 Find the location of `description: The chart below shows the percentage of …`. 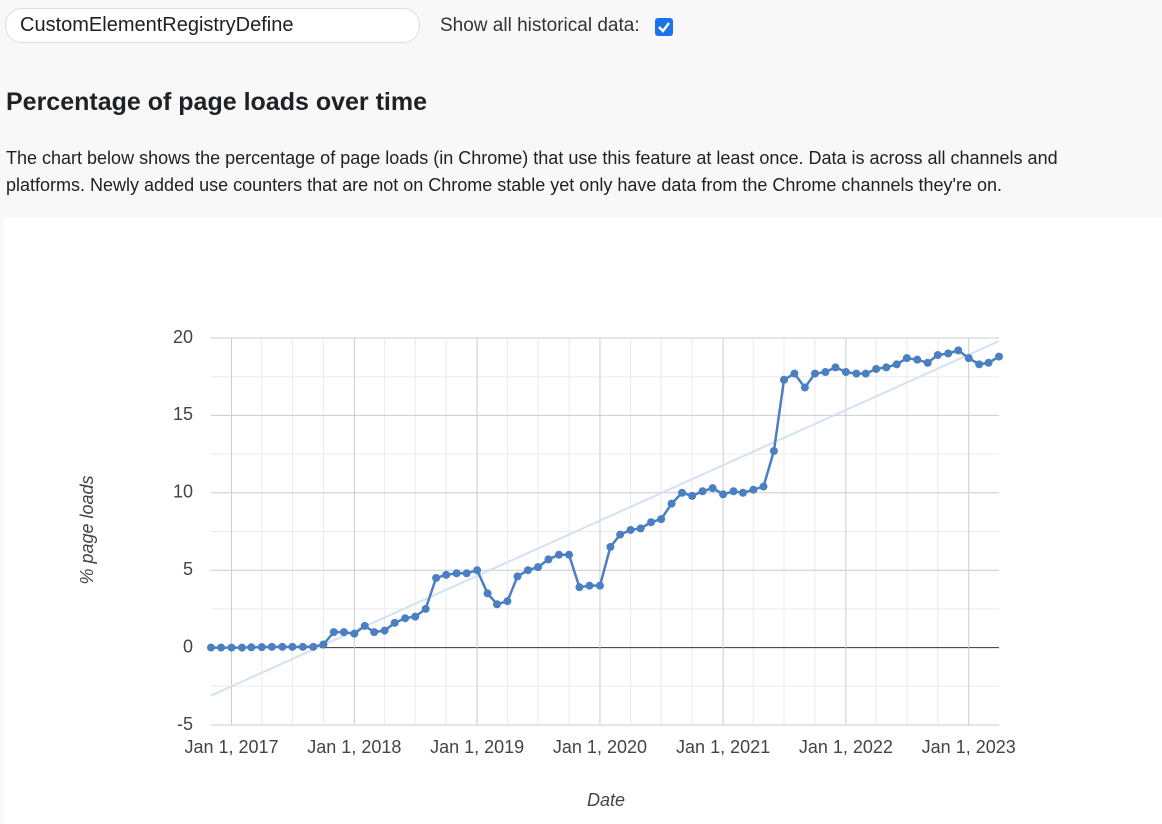

description: The chart below shows the percentage of … is located at coordinates (532, 172).